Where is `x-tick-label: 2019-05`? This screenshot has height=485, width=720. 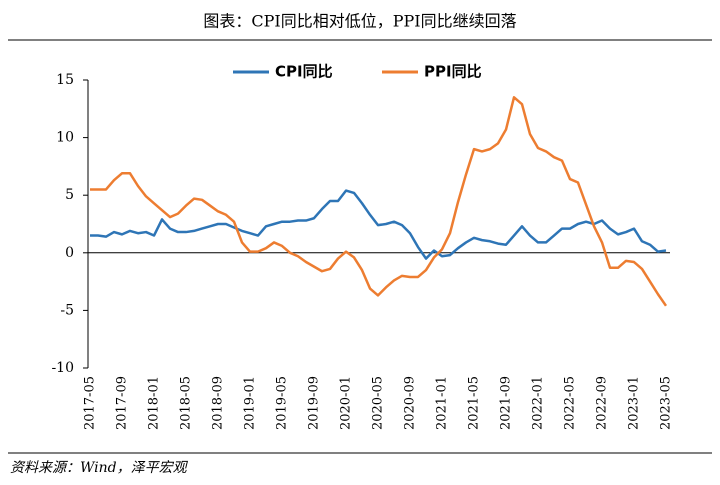 x-tick-label: 2019-05 is located at coordinates (282, 403).